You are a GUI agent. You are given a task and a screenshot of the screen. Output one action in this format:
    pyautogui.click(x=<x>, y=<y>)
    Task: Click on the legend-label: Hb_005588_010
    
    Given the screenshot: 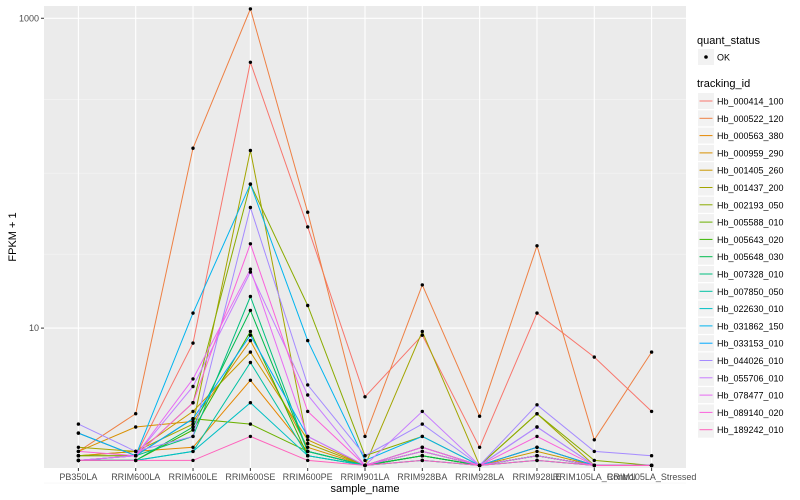 What is the action you would take?
    pyautogui.click(x=750, y=223)
    